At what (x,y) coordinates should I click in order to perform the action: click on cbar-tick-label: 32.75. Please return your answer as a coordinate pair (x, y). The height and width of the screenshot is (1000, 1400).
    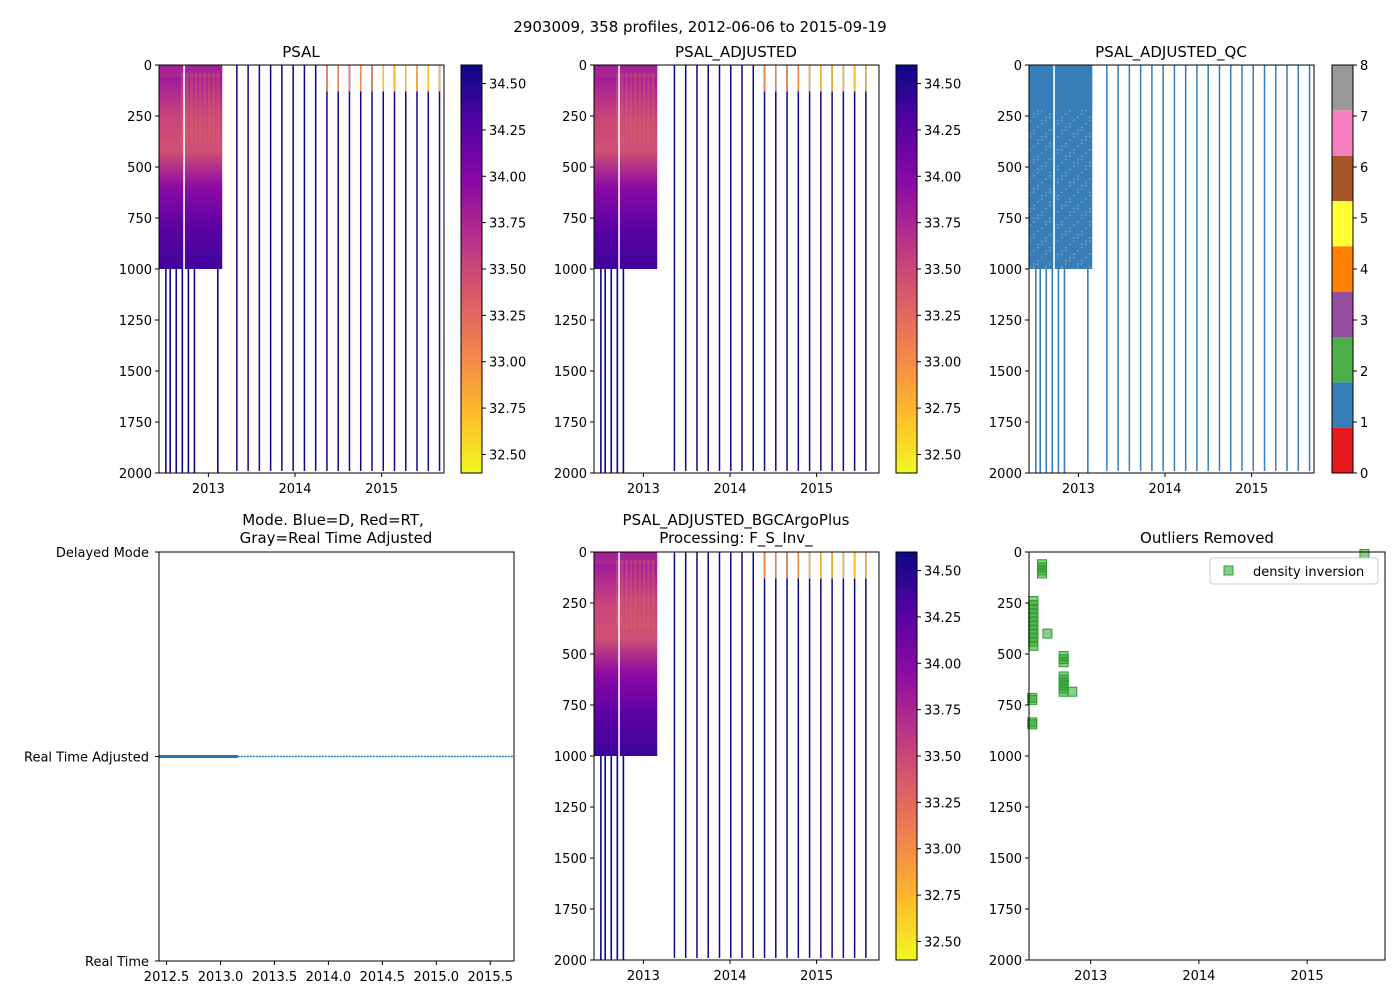
    Looking at the image, I should click on (942, 409).